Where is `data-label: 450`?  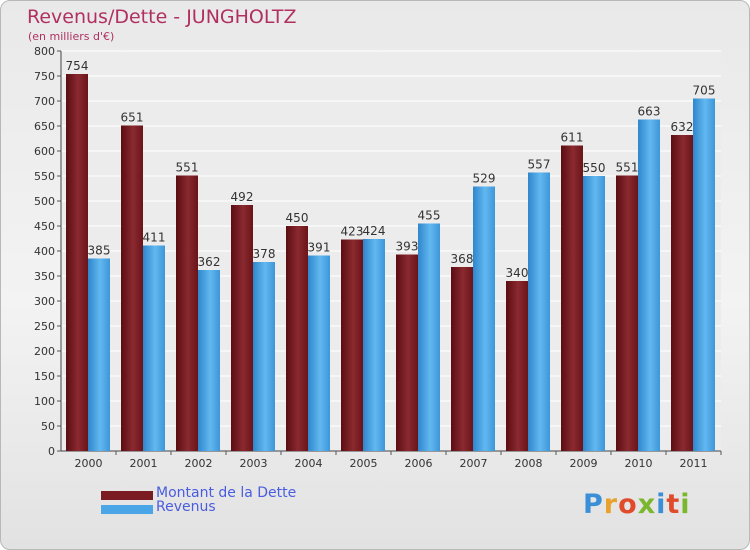 data-label: 450 is located at coordinates (297, 218).